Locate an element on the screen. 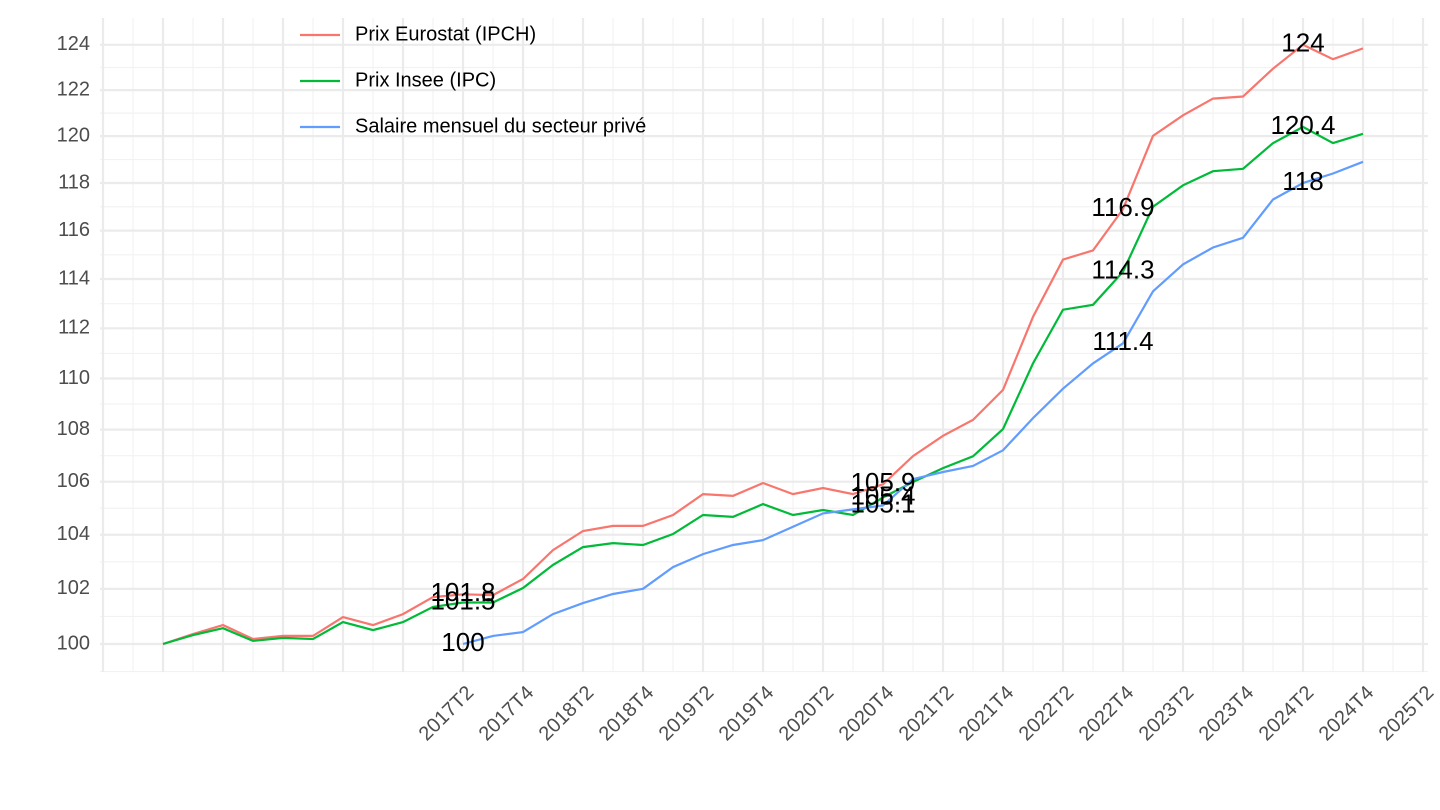 The image size is (1440, 810). y-tick-label: 112 is located at coordinates (74, 328).